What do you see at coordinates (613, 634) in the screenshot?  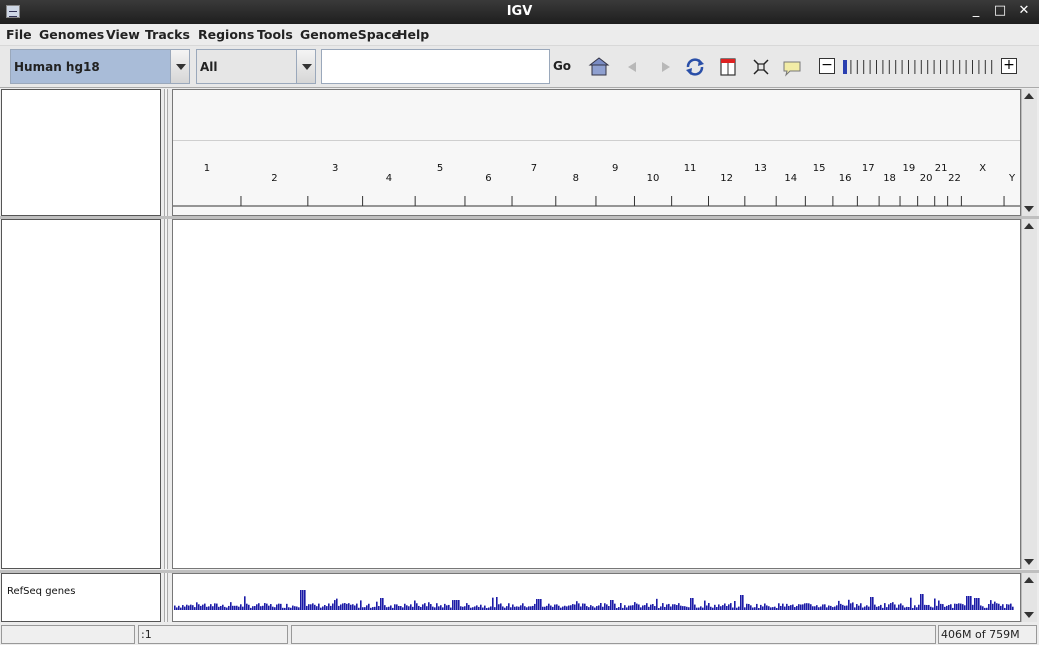 I see `status-info` at bounding box center [613, 634].